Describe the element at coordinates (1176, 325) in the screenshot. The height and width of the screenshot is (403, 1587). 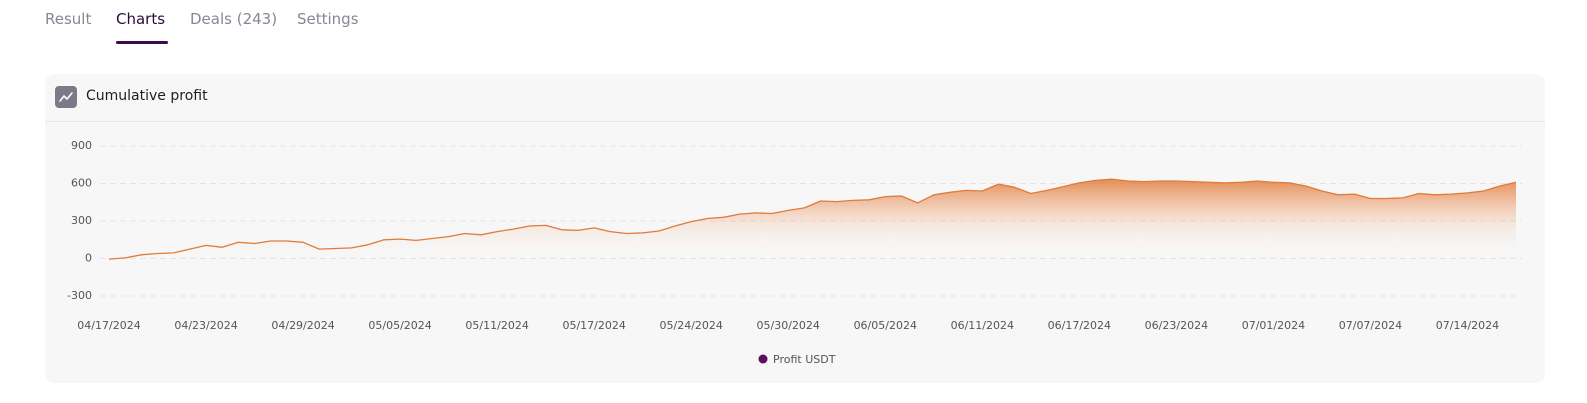
I see `x-tick-label: 06/23/2024` at that location.